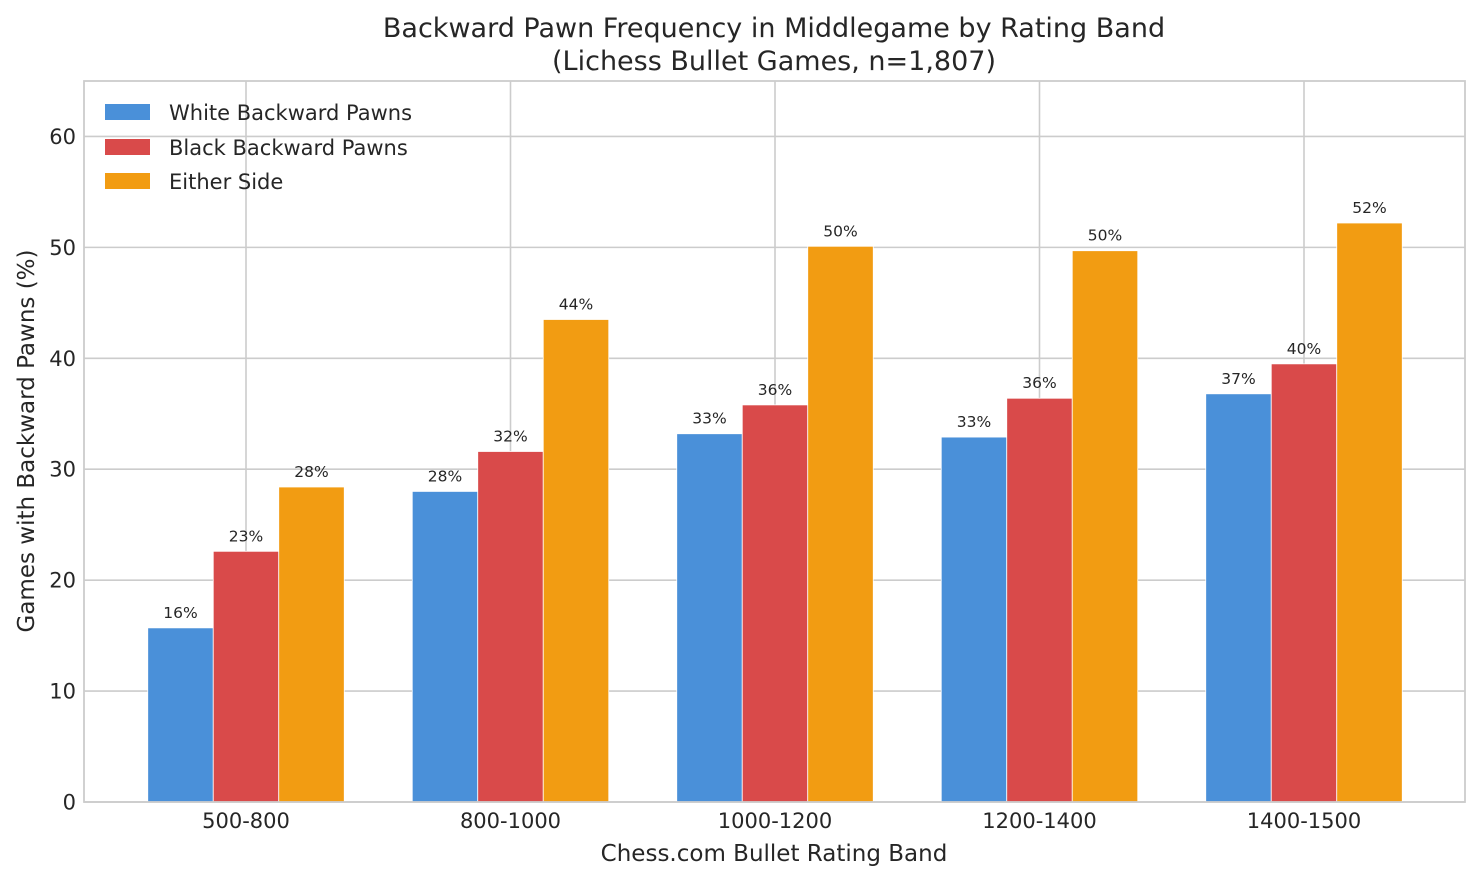 This screenshot has height=880, width=1480. I want to click on data-label-either-side-1200-1400: 50%, so click(1105, 236).